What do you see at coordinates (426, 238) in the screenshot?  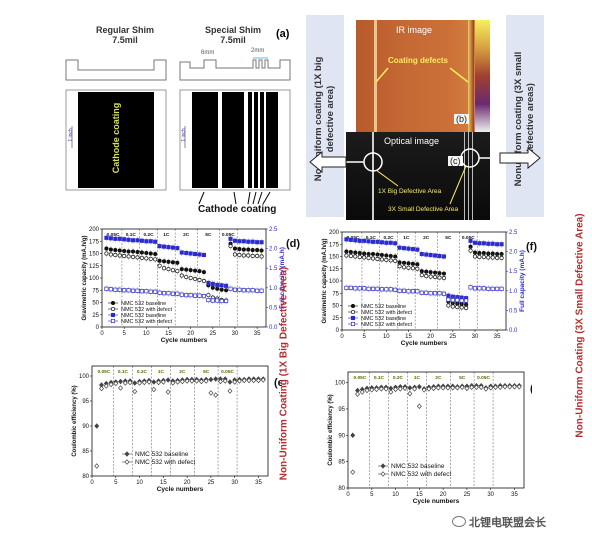 I see `rate-label: 2C` at bounding box center [426, 238].